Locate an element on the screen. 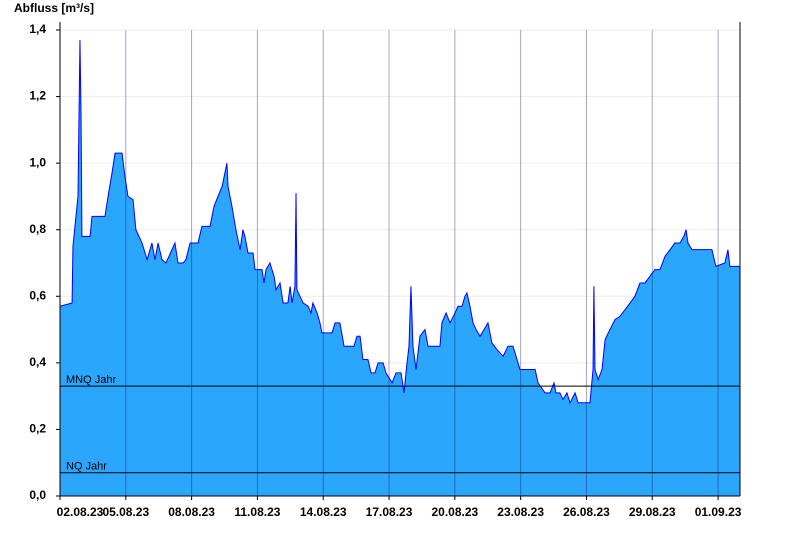 This screenshot has width=800, height=550. y-tick-label: 0,0 is located at coordinates (37, 495).